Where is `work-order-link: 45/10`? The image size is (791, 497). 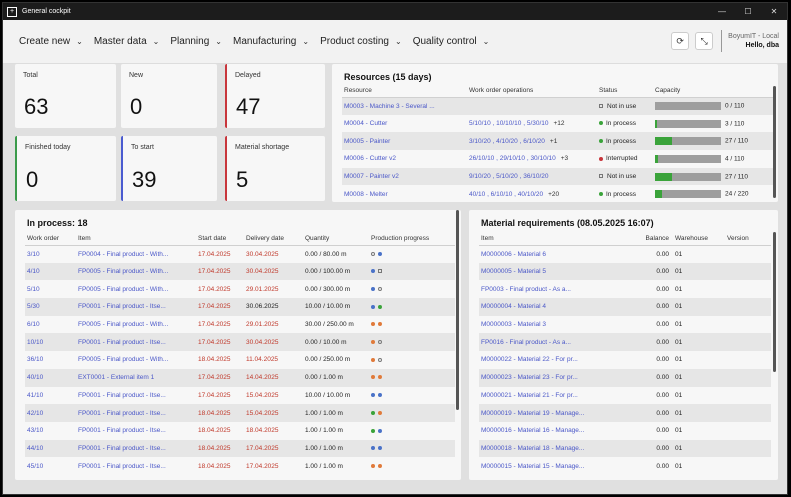
work-order-link: 45/10 is located at coordinates (35, 466).